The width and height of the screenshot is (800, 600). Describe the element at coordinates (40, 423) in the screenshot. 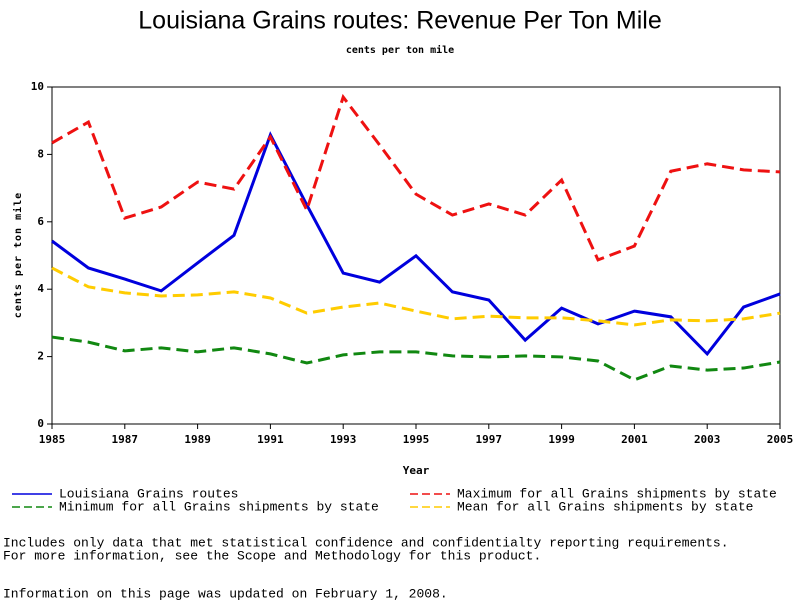

I see `y-tick-label: 0` at that location.